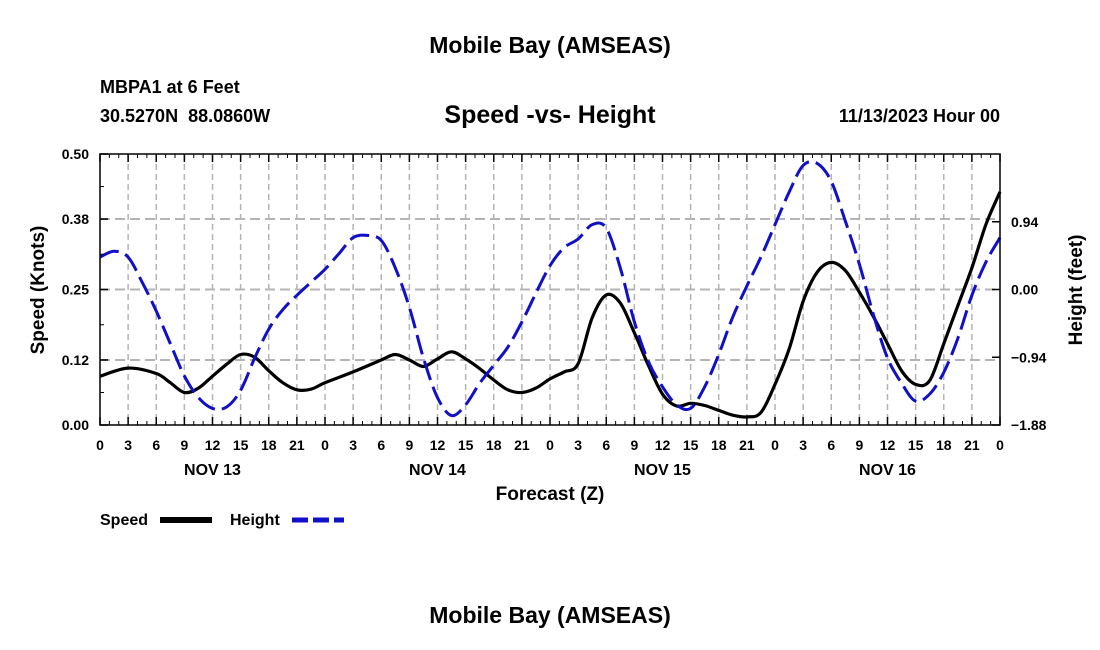  I want to click on page-title-top: Mobile Bay (AMSEAS), so click(550, 45).